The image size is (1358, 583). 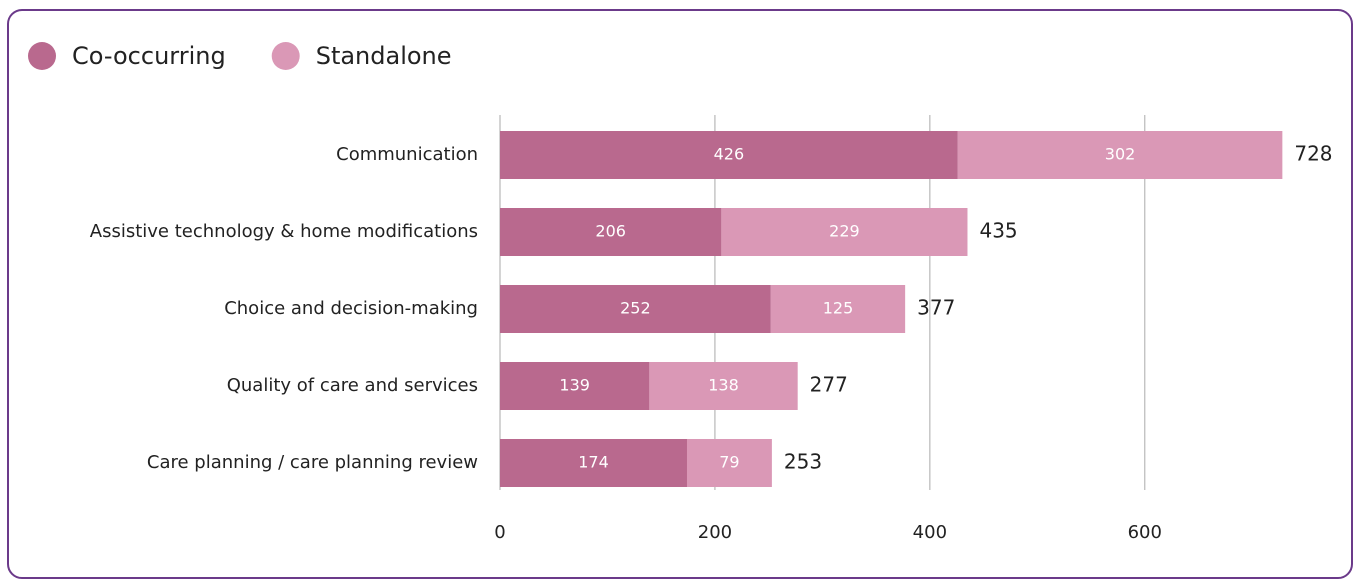 I want to click on value-label: 229, so click(x=844, y=231).